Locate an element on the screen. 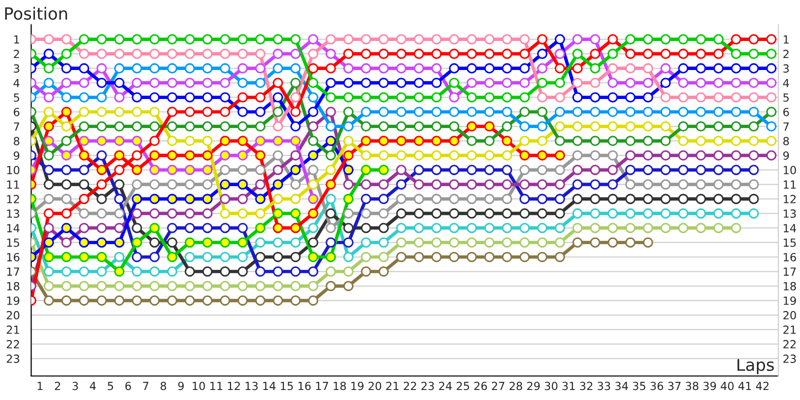 The width and height of the screenshot is (800, 400). y-tick-label: 16 is located at coordinates (13, 257).